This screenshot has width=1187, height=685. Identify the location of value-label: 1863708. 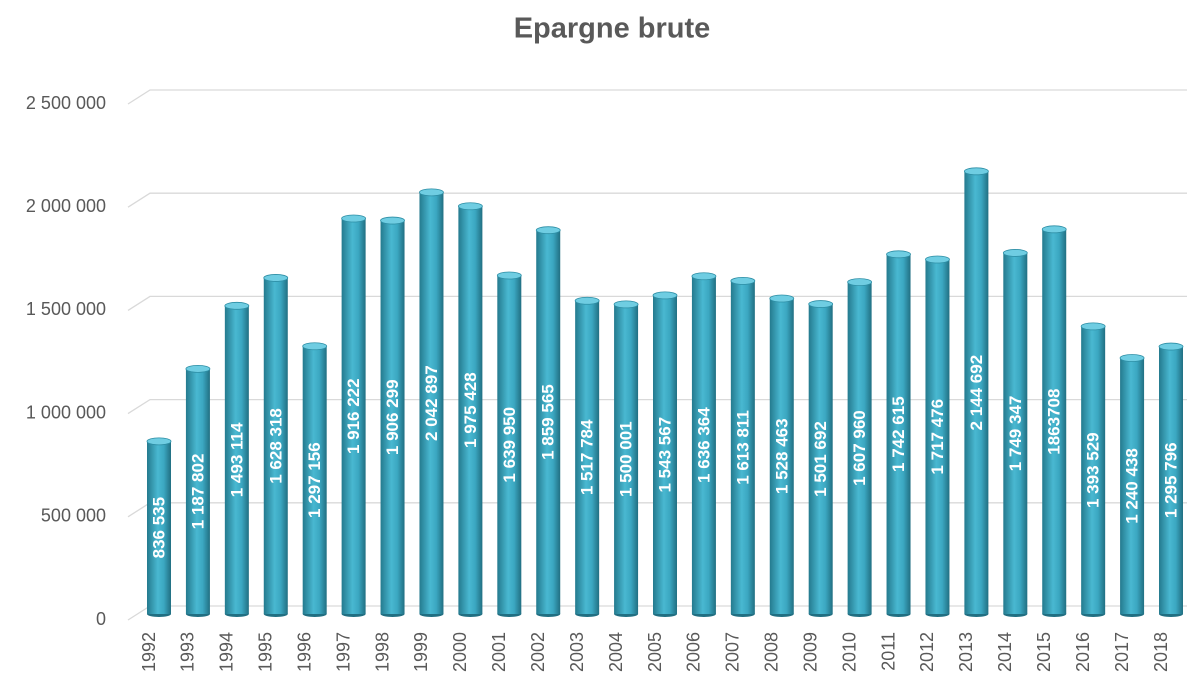
(1054, 422).